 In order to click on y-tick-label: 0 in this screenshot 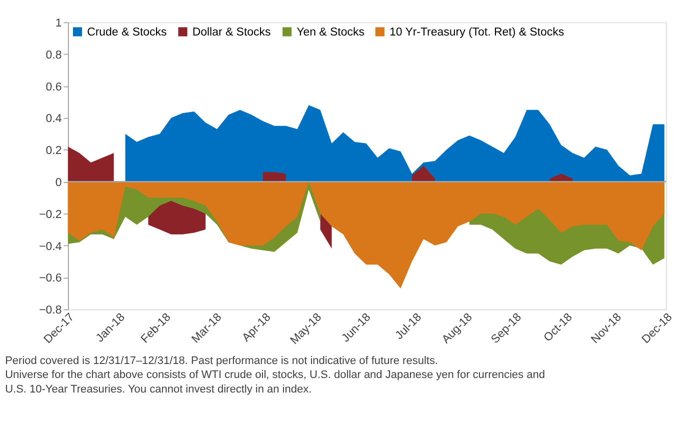, I will do `click(58, 183)`.